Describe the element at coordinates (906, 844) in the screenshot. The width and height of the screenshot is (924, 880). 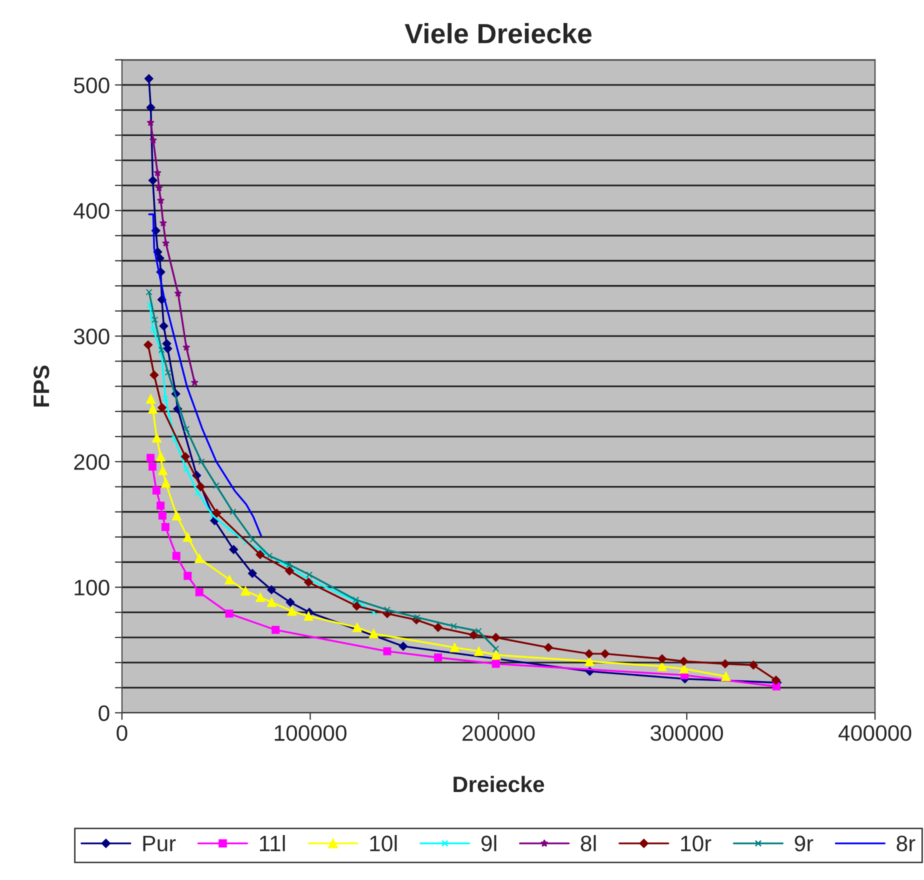
I see `legend-label: 8r` at that location.